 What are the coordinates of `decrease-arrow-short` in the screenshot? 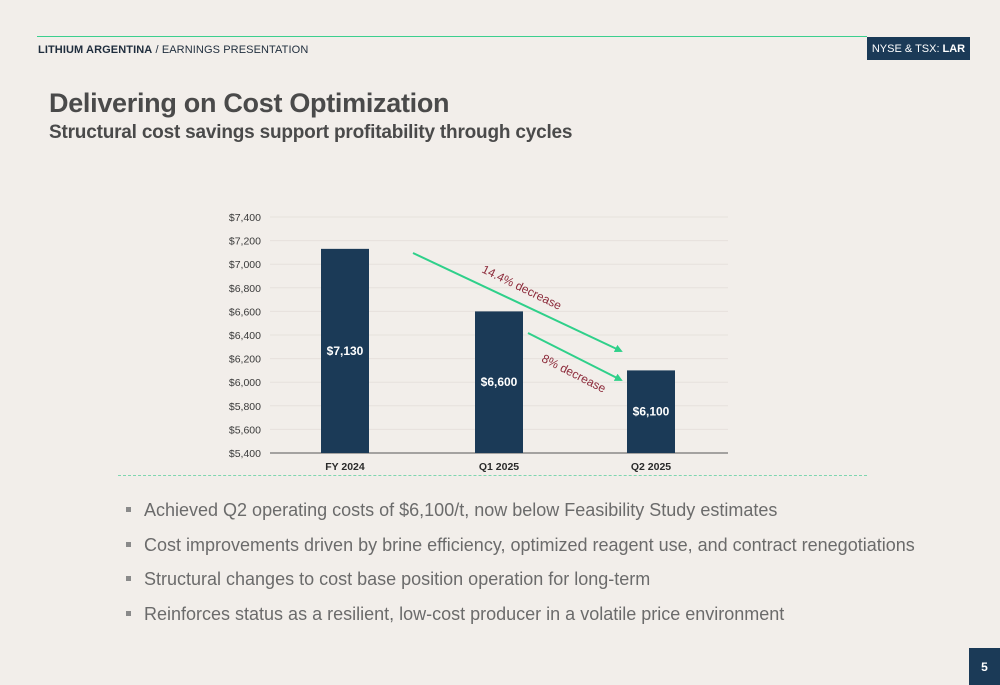 It's located at (575, 356).